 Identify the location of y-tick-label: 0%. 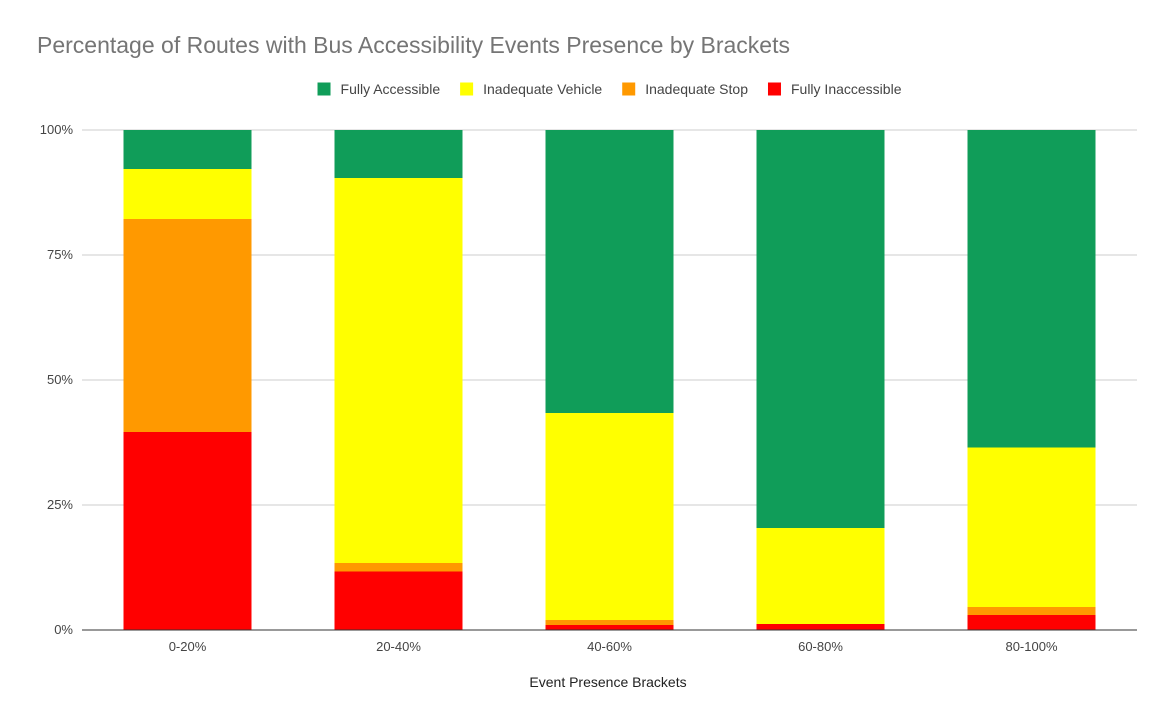
(63, 629).